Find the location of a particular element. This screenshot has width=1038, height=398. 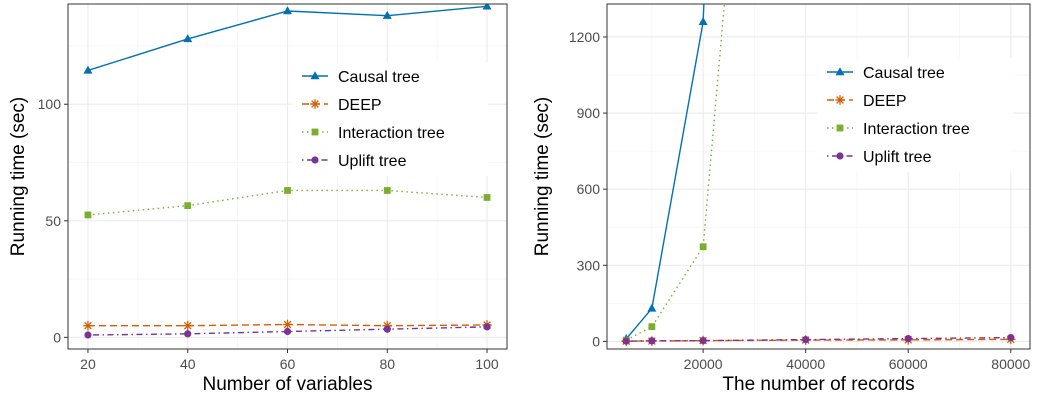

x-tick-label: 20000 is located at coordinates (703, 364).